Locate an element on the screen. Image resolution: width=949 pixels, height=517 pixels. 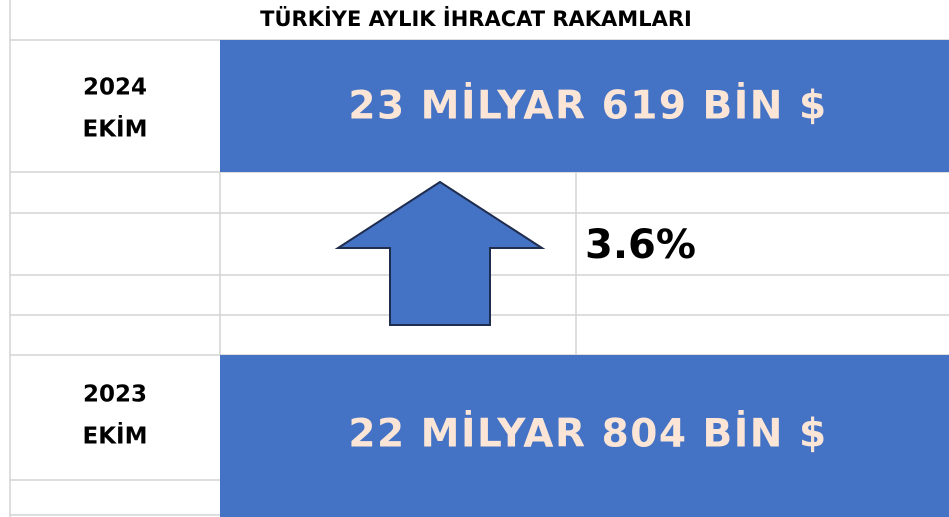
up-arrow is located at coordinates (440, 253).